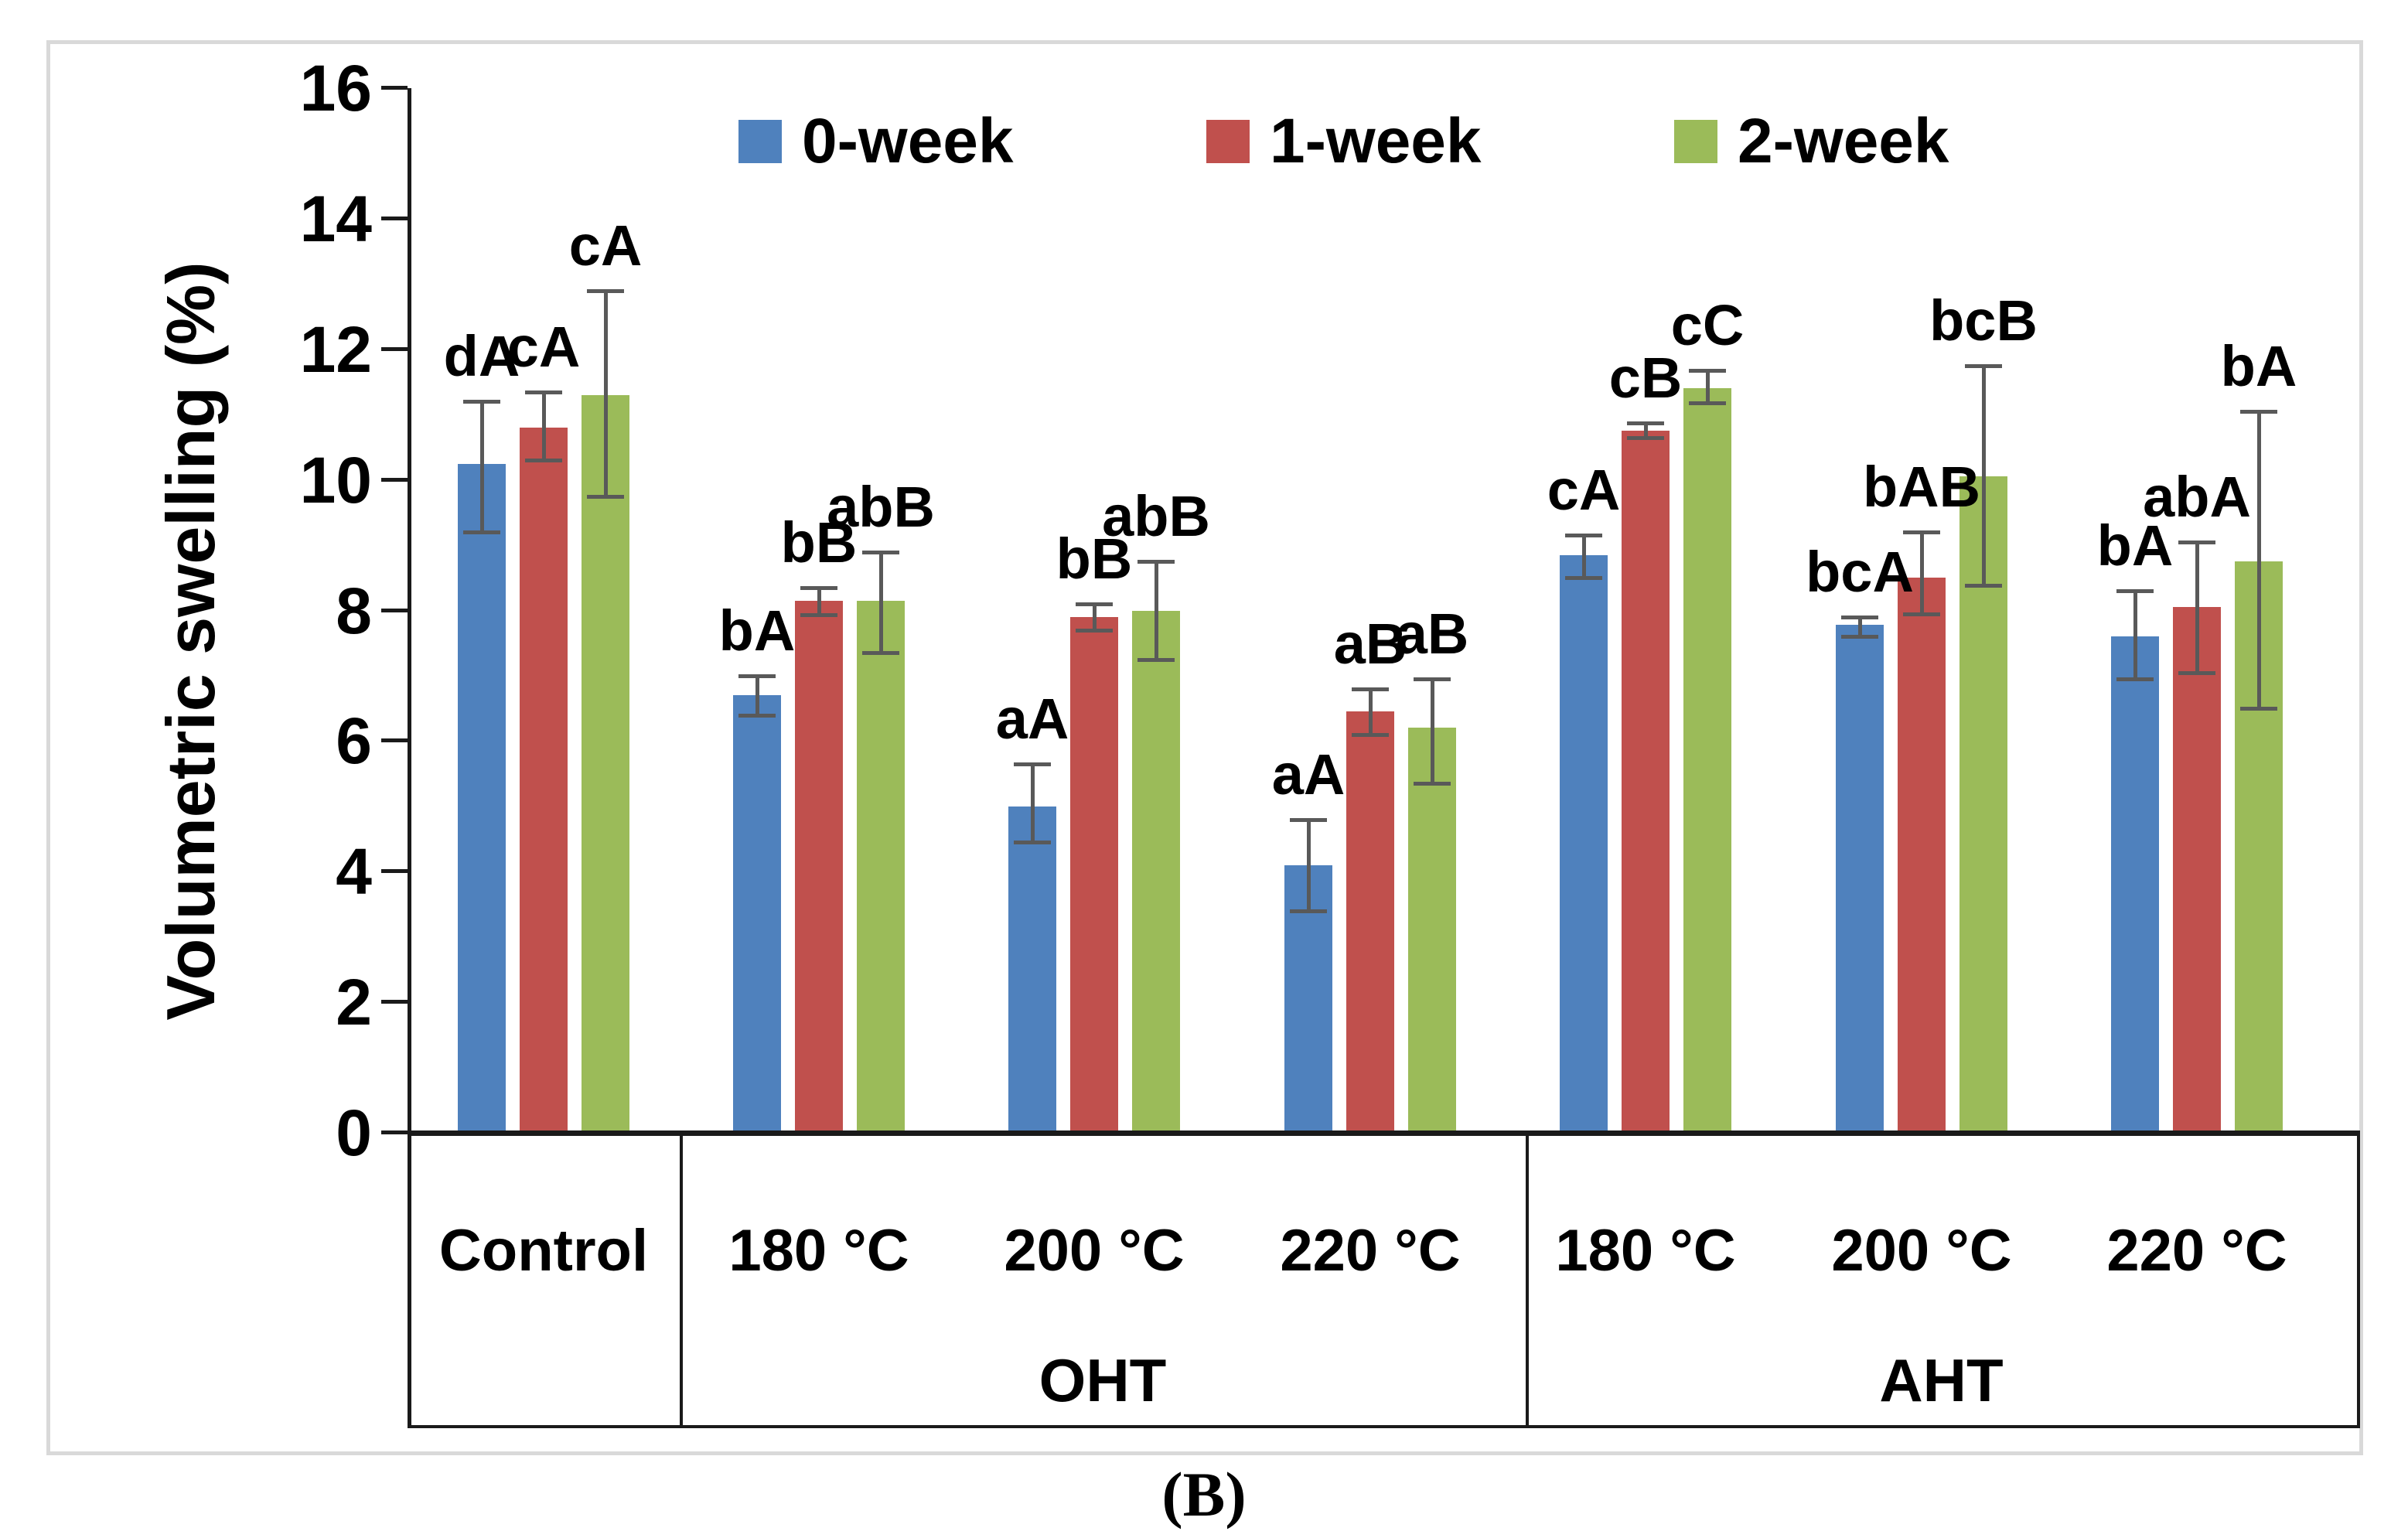  What do you see at coordinates (335, 349) in the screenshot?
I see `y-axis-tick-label: 12` at bounding box center [335, 349].